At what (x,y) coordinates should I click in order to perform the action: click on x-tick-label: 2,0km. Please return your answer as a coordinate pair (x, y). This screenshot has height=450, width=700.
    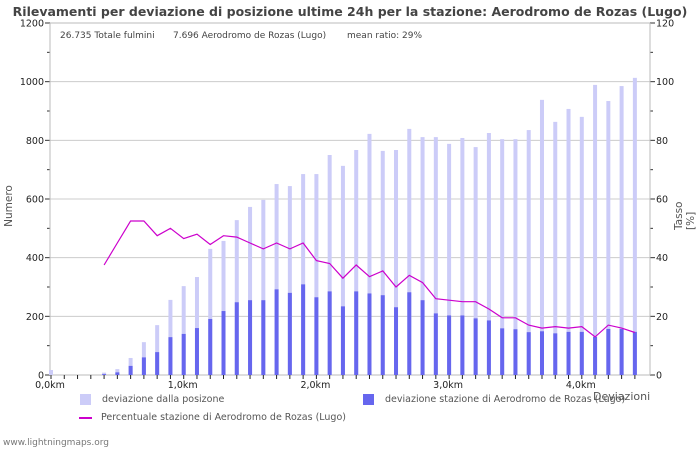
    Looking at the image, I should click on (315, 385).